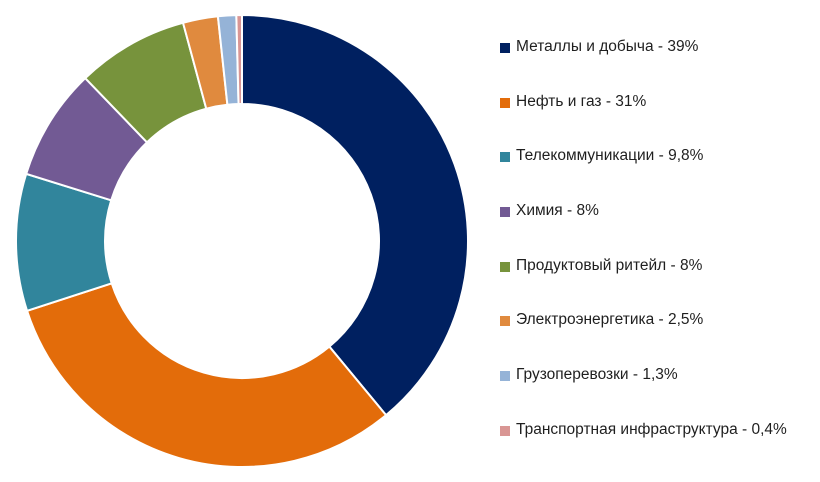  Describe the element at coordinates (581, 101) in the screenshot. I see `legend-label: Нефть и газ - 31%` at that location.